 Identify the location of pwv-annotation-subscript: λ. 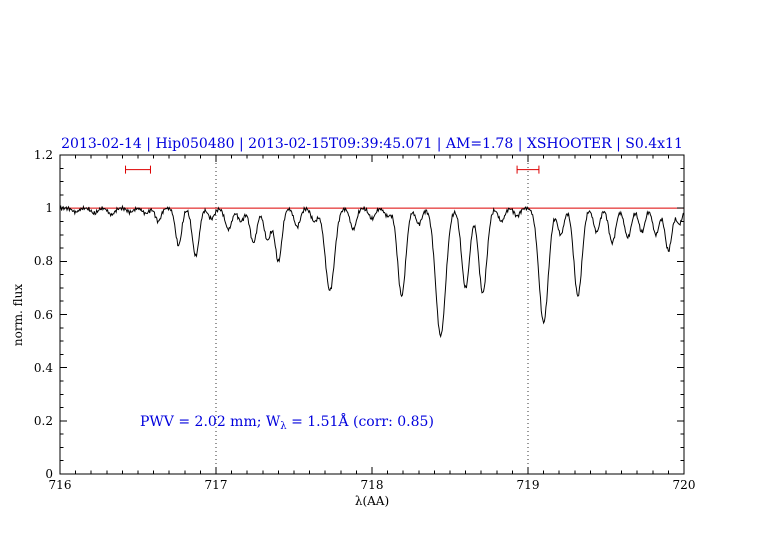
(283, 426).